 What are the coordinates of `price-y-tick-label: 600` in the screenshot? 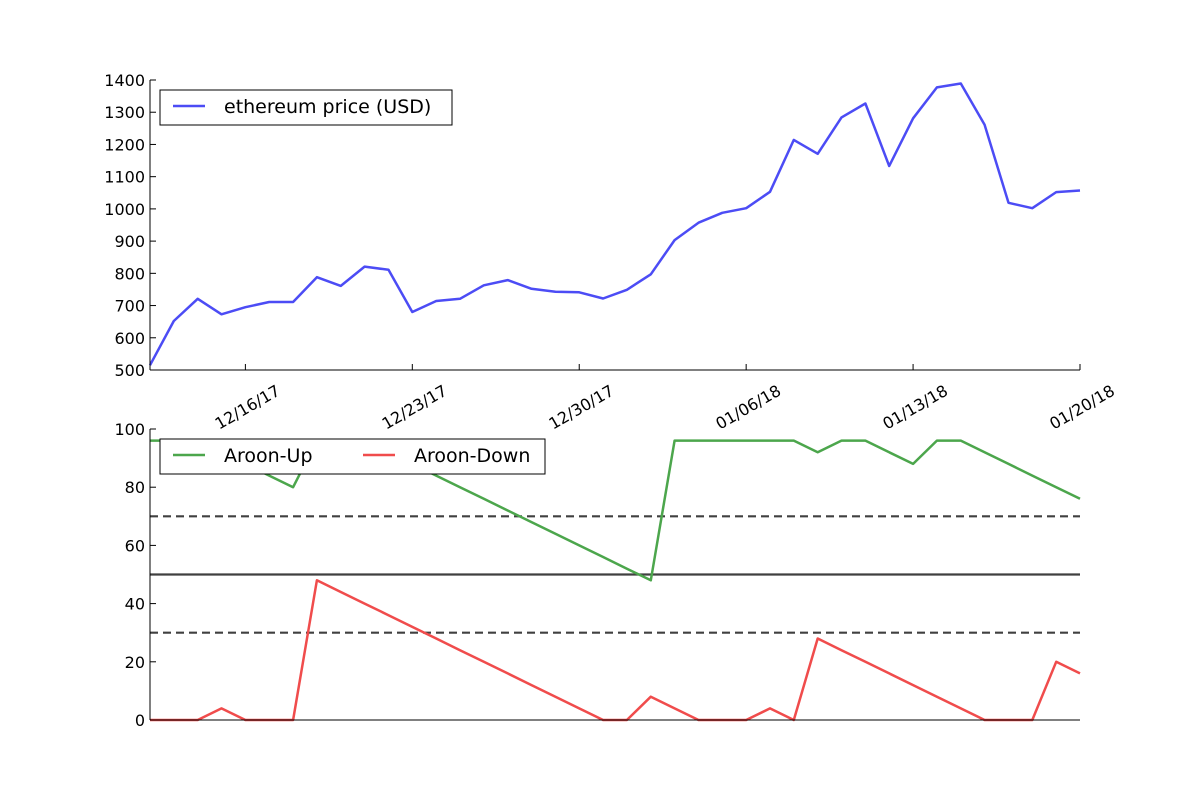 It's located at (129, 338).